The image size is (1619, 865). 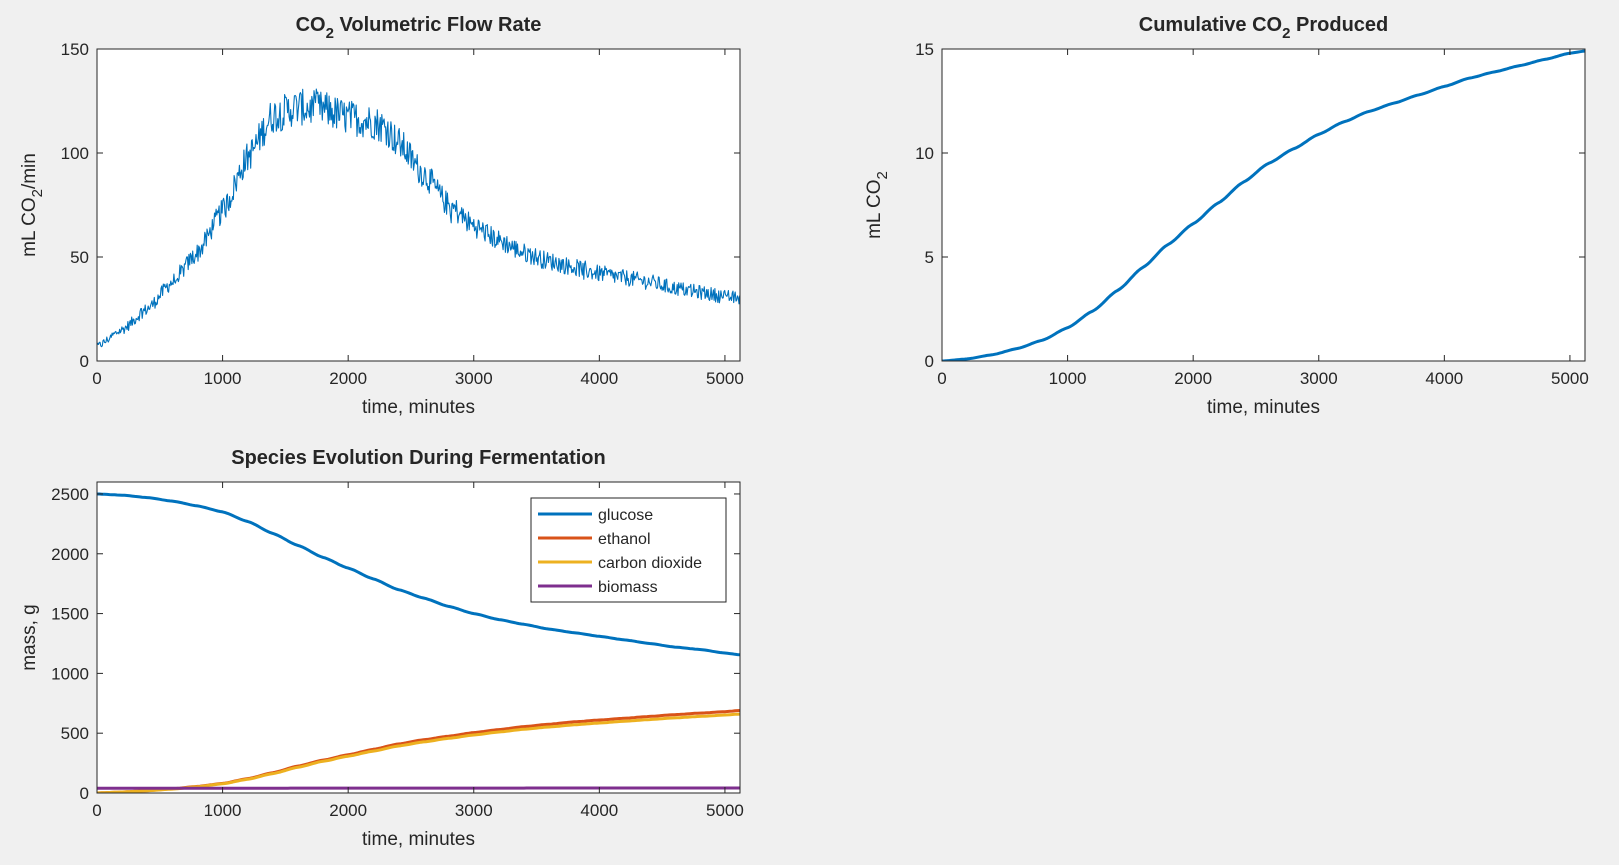 What do you see at coordinates (1210, 25) in the screenshot?
I see `chart-title-text: Cumulative CO` at bounding box center [1210, 25].